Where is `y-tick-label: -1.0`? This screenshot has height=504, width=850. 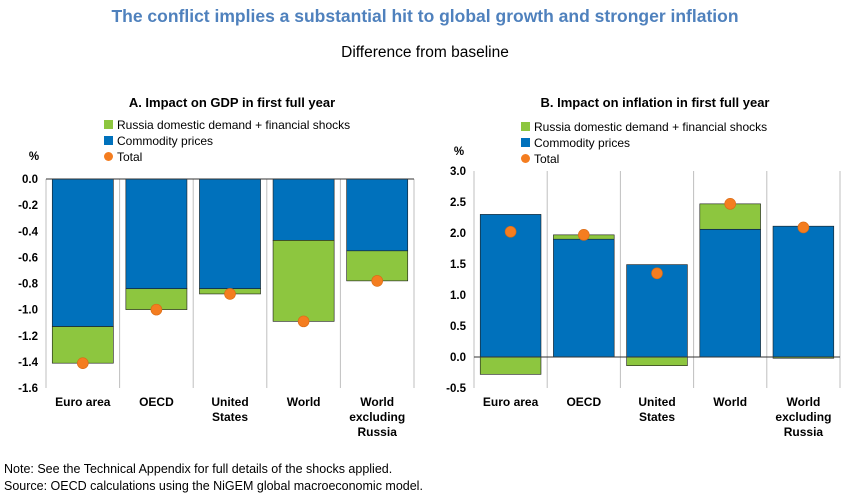
y-tick-label: -1.0 is located at coordinates (28, 311).